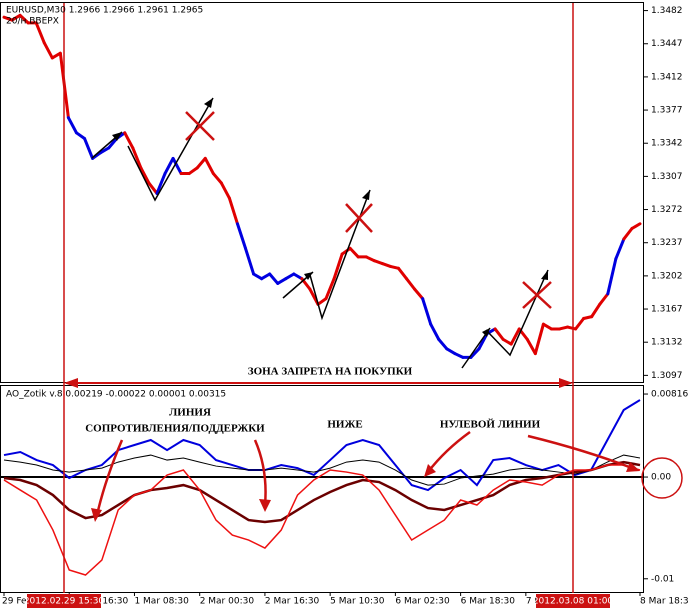  What do you see at coordinates (517, 313) in the screenshot?
I see `arrow` at bounding box center [517, 313].